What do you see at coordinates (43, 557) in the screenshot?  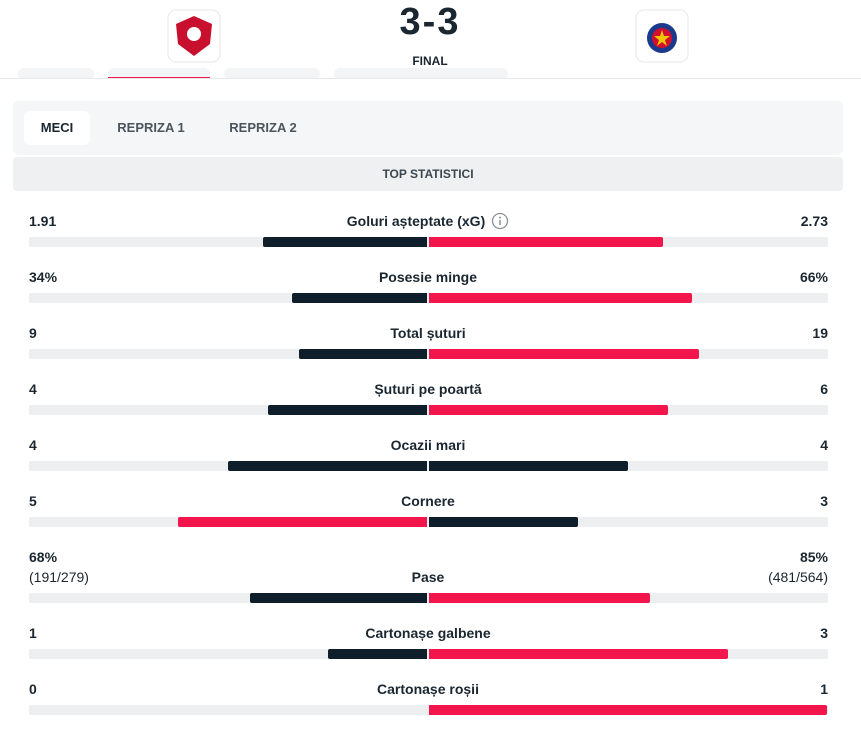 I see `home-value: 68%` at bounding box center [43, 557].